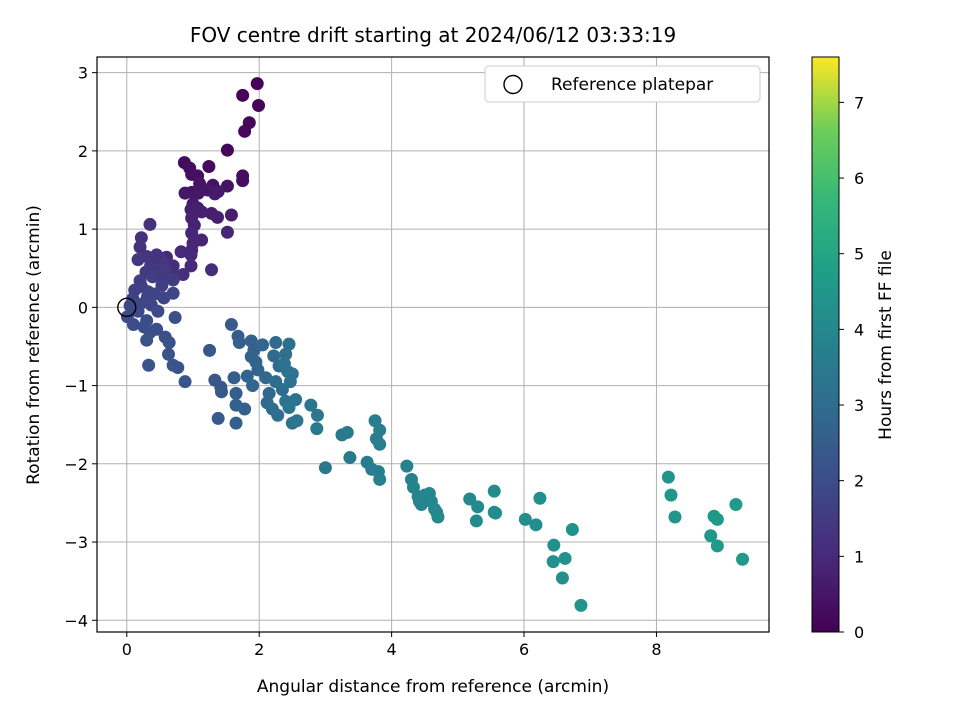  Describe the element at coordinates (34, 345) in the screenshot. I see `y-axis-label: Rotation from reference (arcmin)` at that location.